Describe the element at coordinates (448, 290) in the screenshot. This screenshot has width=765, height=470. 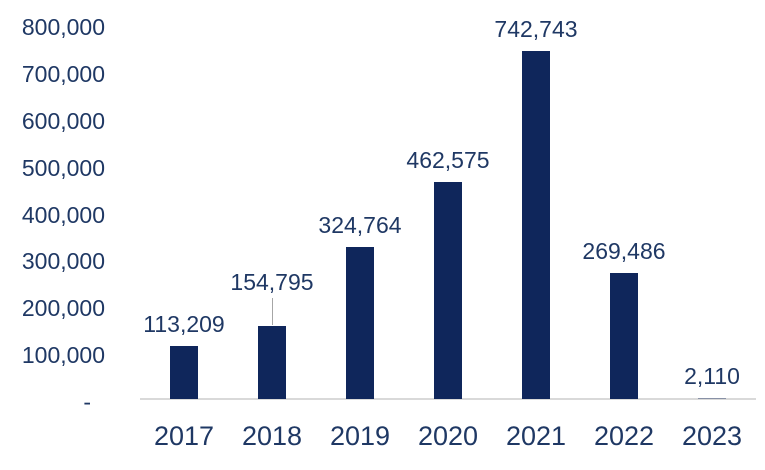
I see `bar-2020` at that location.